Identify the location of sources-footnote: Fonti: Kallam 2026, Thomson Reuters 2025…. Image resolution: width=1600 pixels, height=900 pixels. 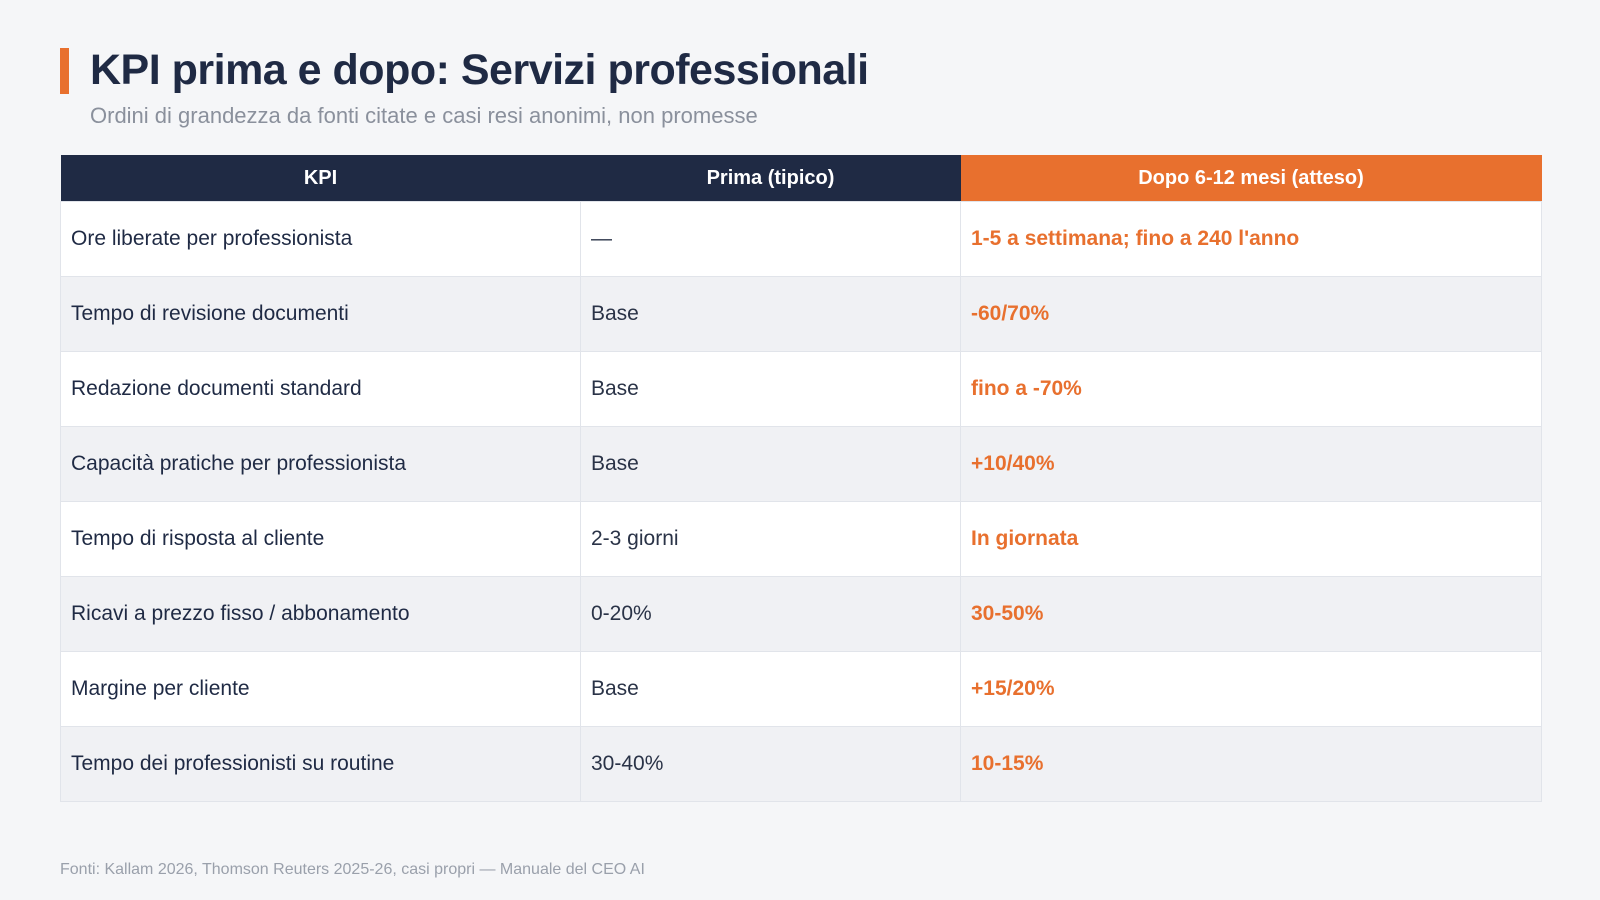
(352, 869).